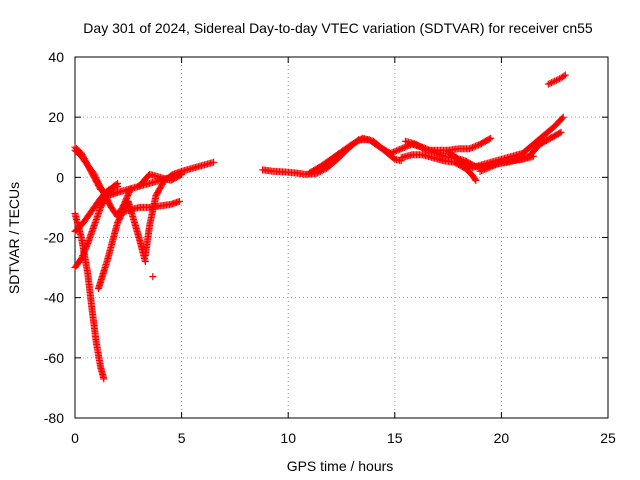 The width and height of the screenshot is (640, 480). Describe the element at coordinates (288, 438) in the screenshot. I see `x-tick-label: 10` at that location.